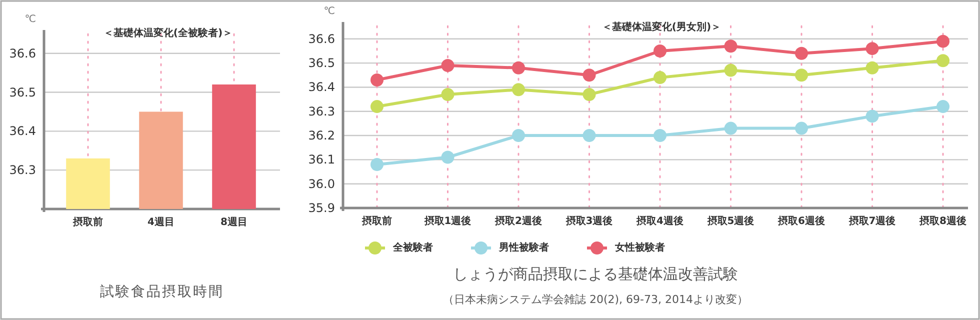  What do you see at coordinates (595, 299) in the screenshot?
I see `text: （日本未病システム学会雑誌 20(2), 69-73, 2014より改変）` at bounding box center [595, 299].